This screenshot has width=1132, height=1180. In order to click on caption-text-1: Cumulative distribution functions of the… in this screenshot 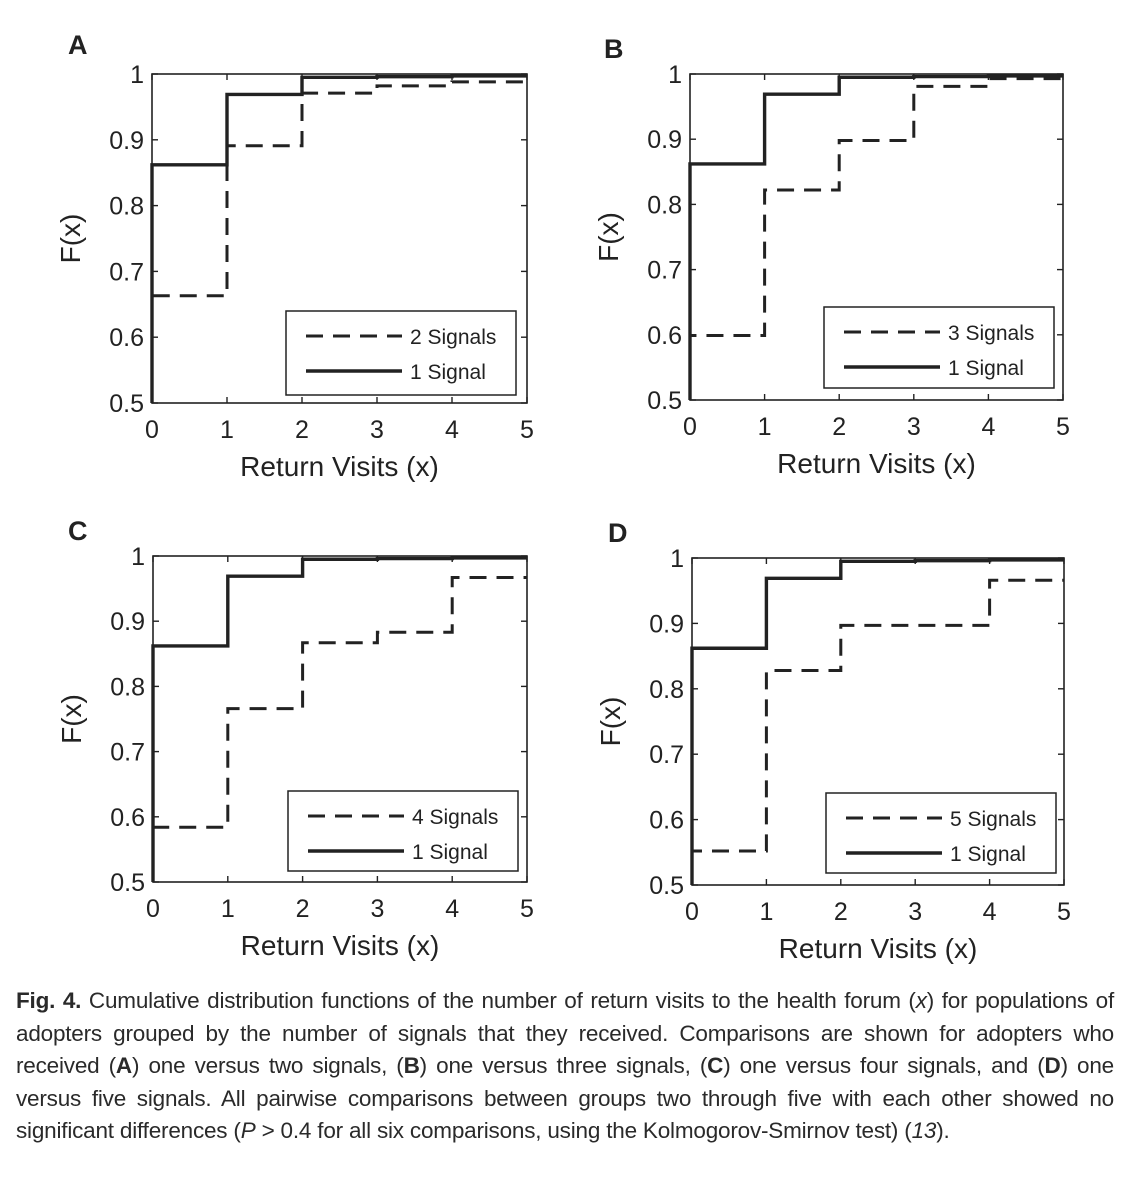, I will do `click(498, 1000)`.